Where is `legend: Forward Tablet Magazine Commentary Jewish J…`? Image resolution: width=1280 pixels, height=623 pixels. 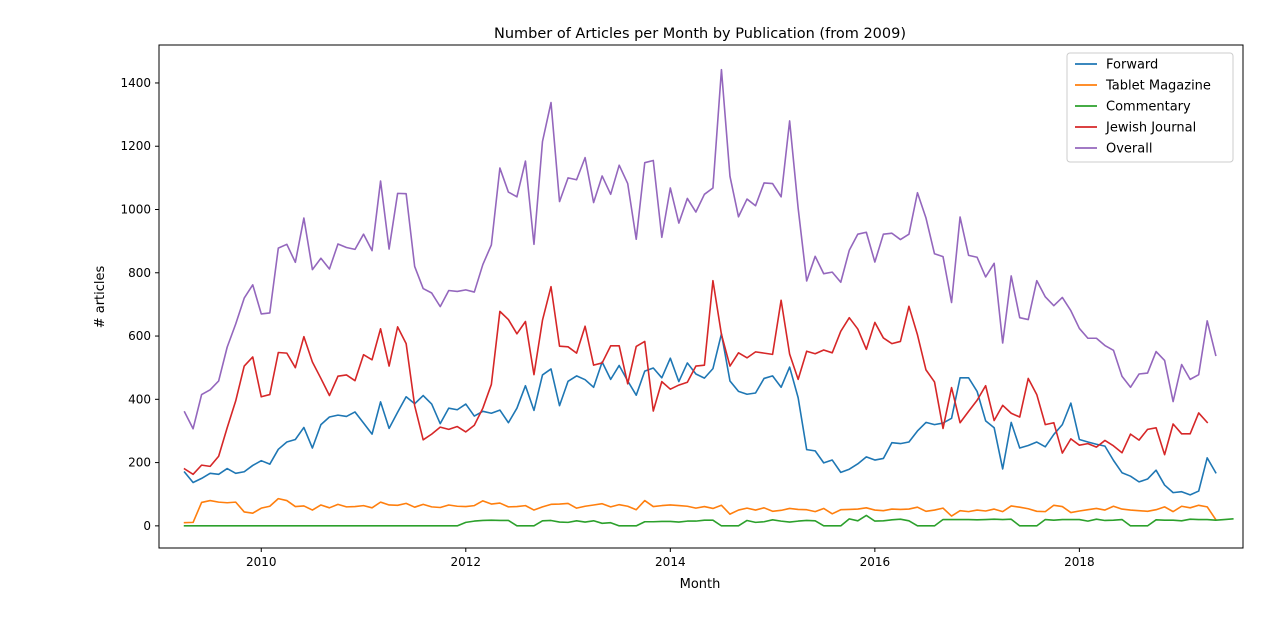
legend: Forward Tablet Magazine Commentary Jewish J… is located at coordinates (1150, 107).